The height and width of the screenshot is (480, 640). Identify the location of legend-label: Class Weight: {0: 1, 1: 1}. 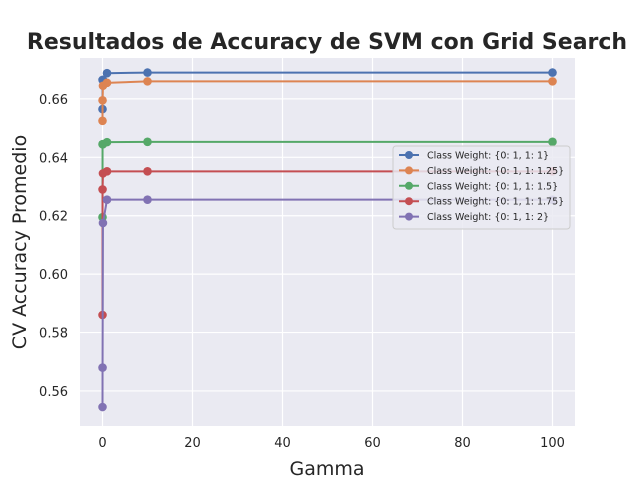
(488, 156).